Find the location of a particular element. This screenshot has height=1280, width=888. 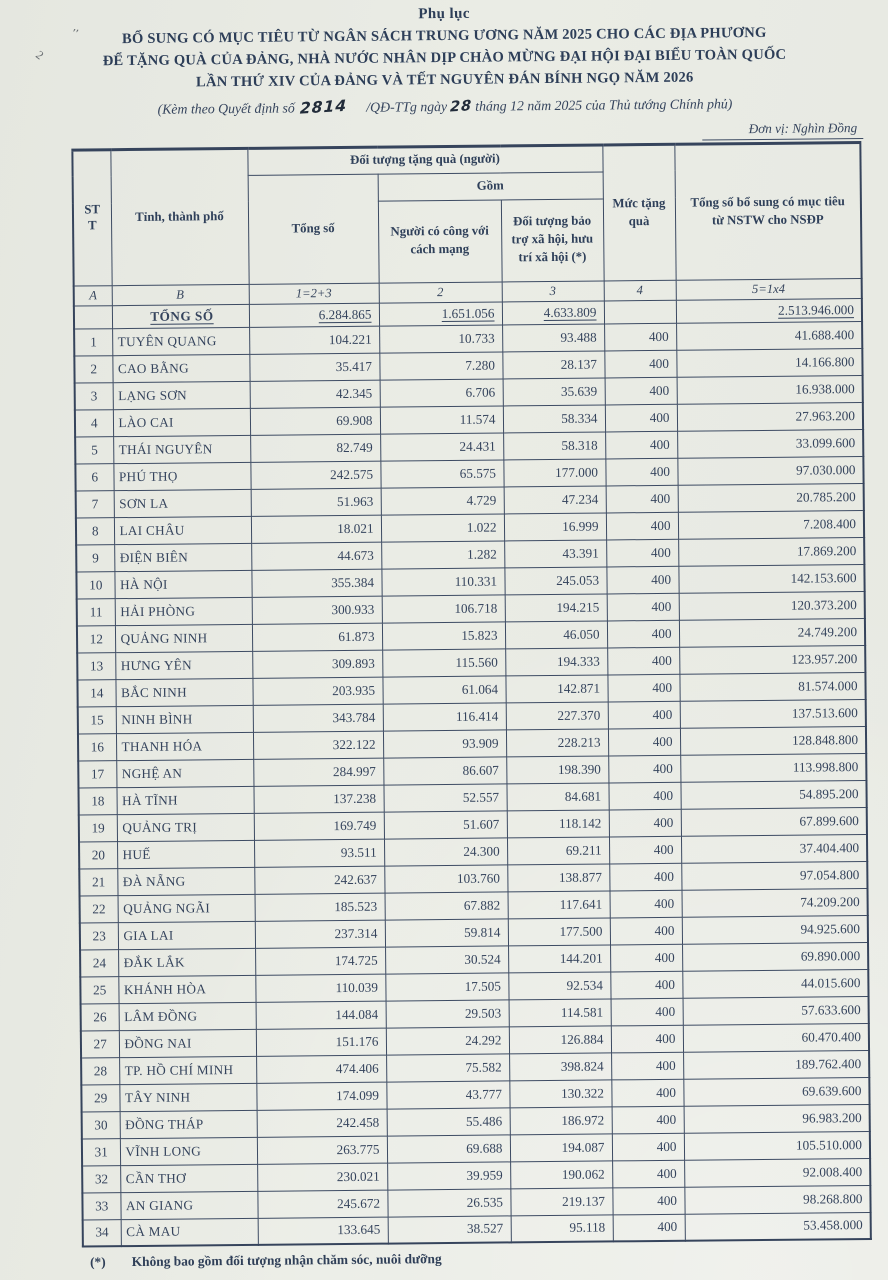

social-protection-cell: 138.877 is located at coordinates (558, 877).